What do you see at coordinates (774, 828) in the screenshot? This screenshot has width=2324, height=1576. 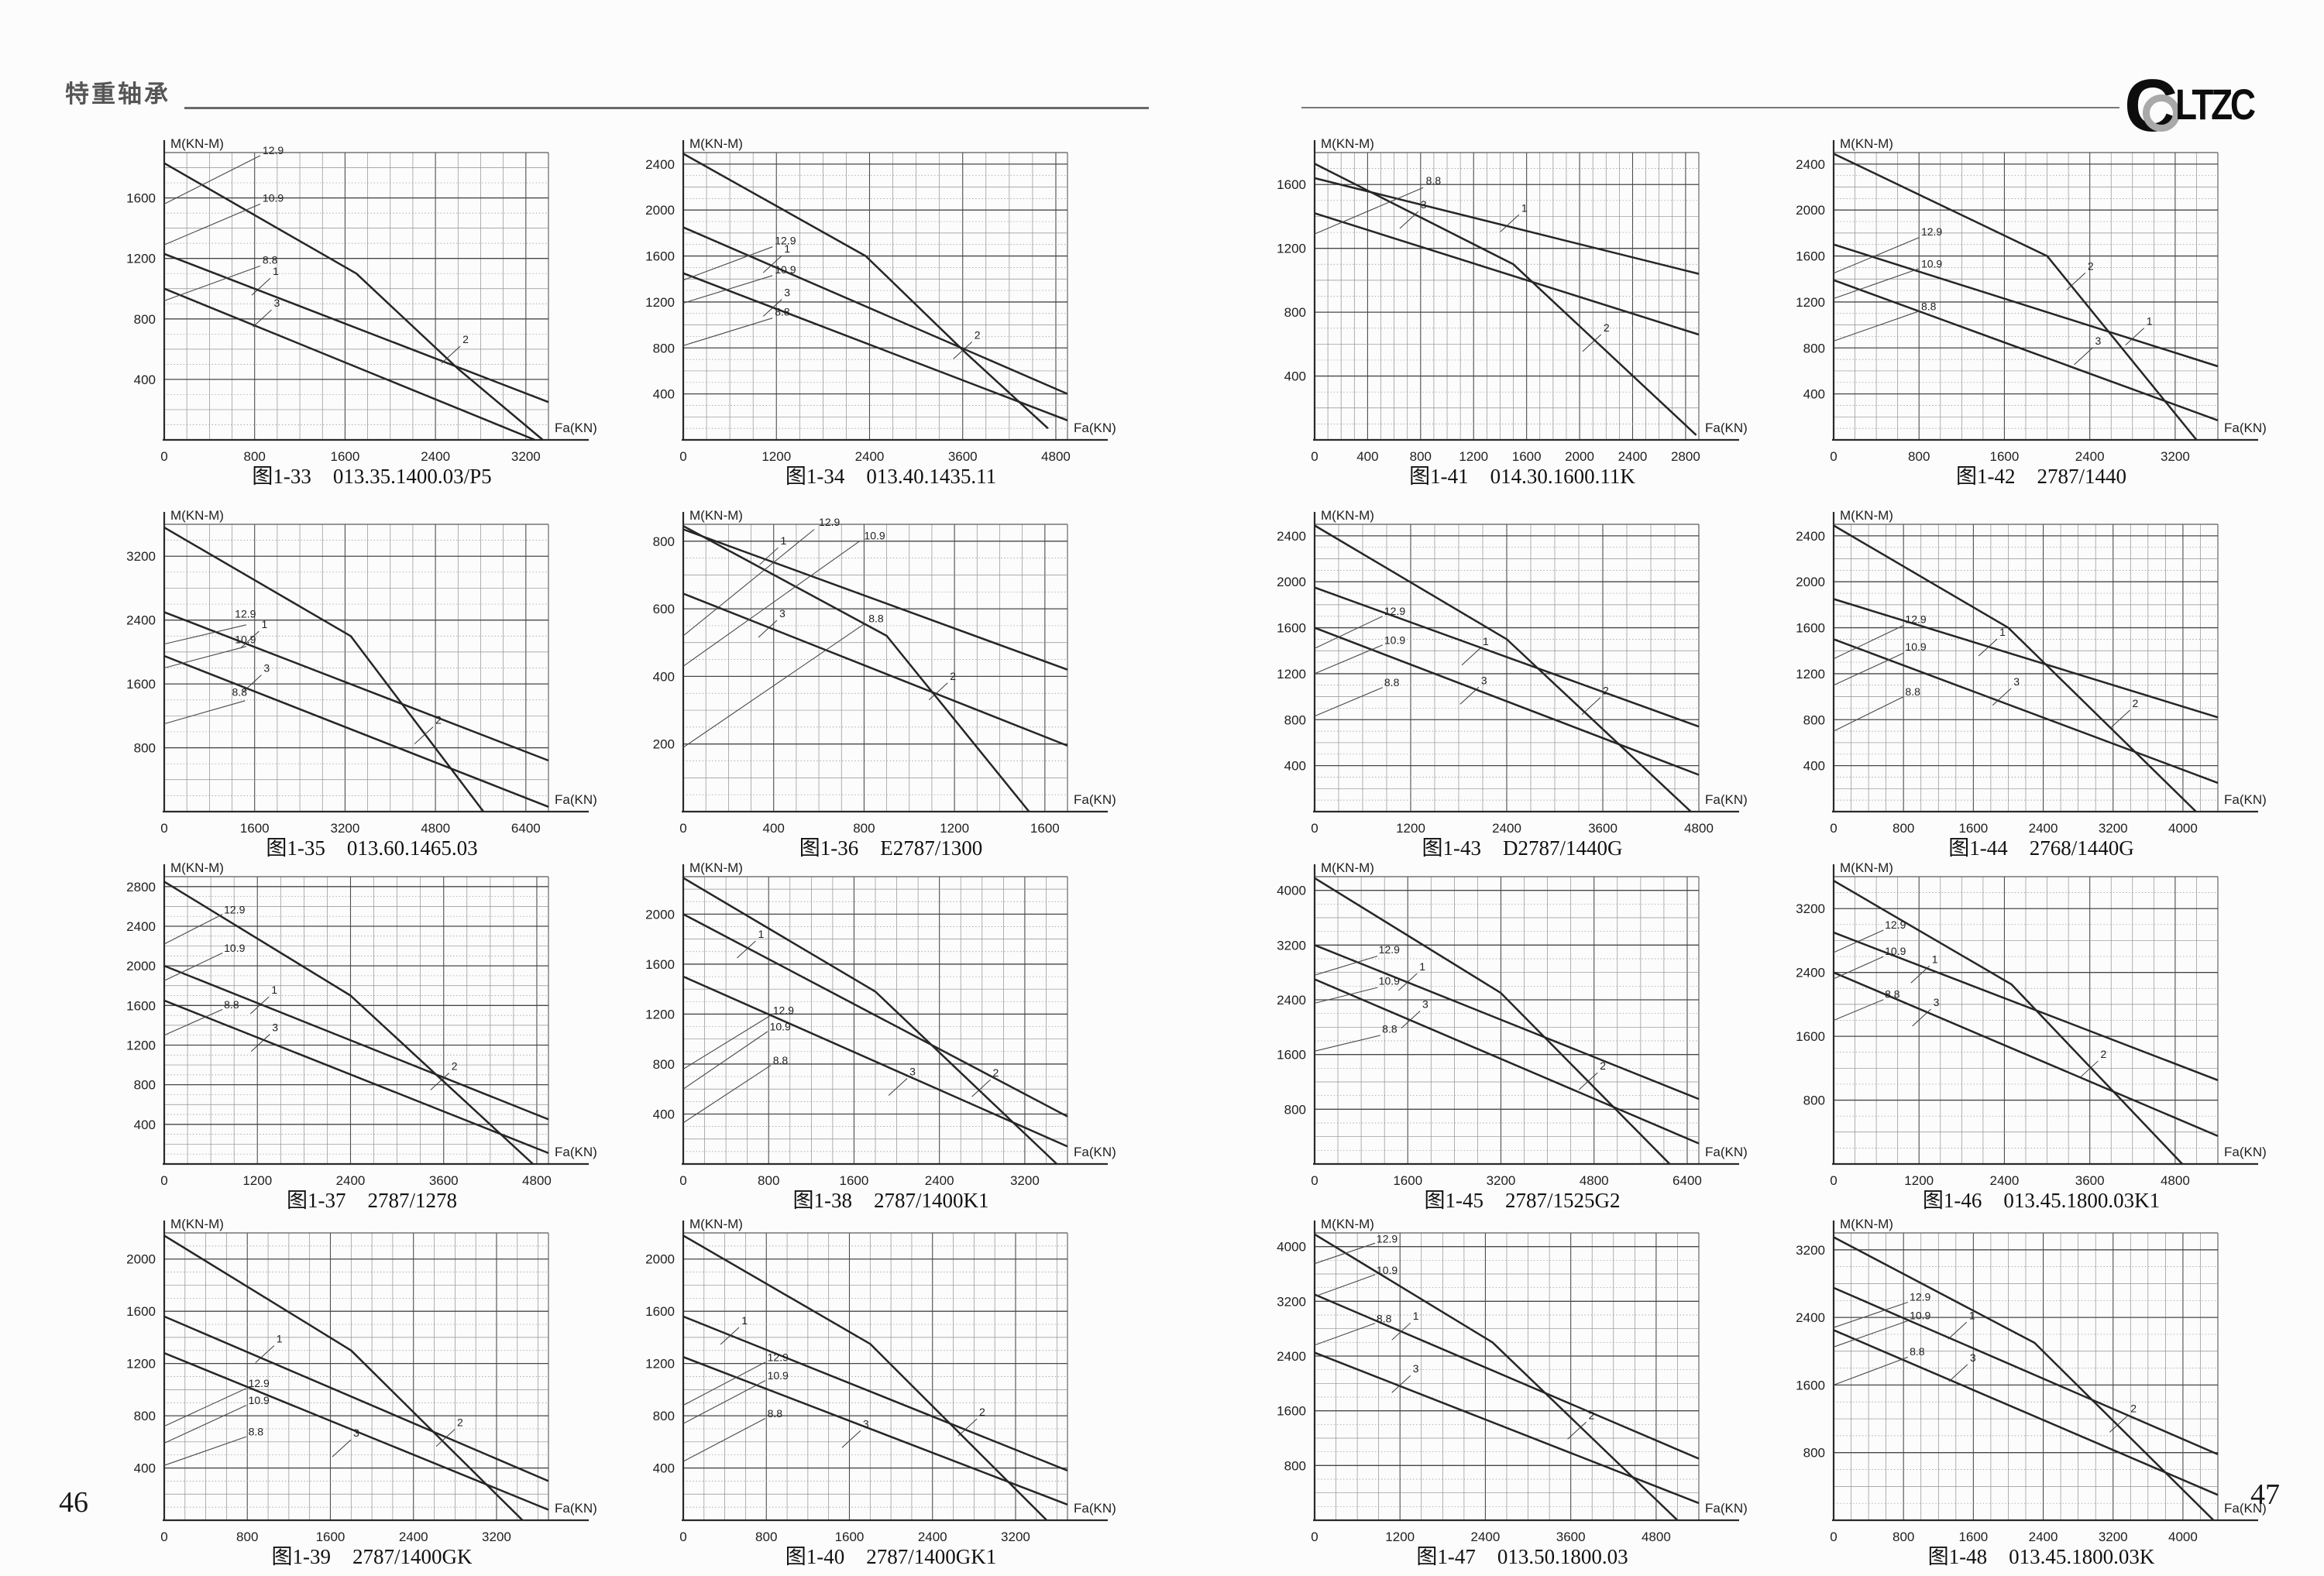 I see `x-tick-label: 400` at bounding box center [774, 828].